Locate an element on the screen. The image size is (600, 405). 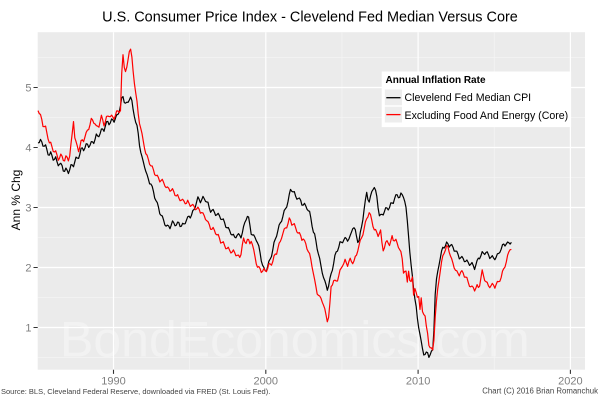
svg-text: BondEconomics.com is located at coordinates (295, 340).